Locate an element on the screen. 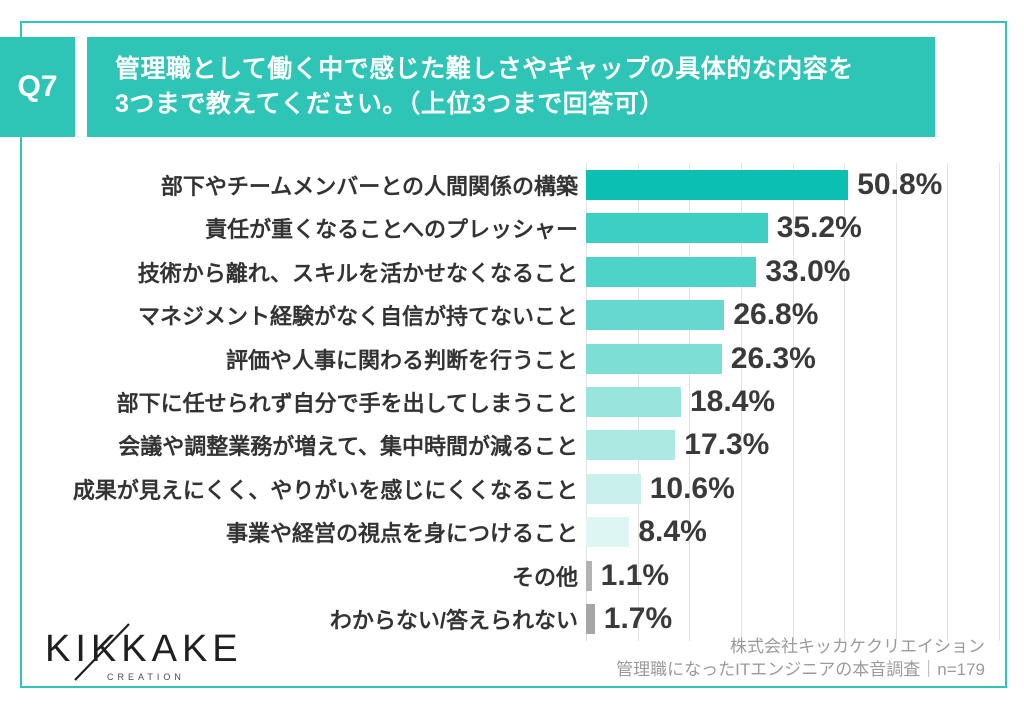  bar-area: 33.0% is located at coordinates (794, 272).